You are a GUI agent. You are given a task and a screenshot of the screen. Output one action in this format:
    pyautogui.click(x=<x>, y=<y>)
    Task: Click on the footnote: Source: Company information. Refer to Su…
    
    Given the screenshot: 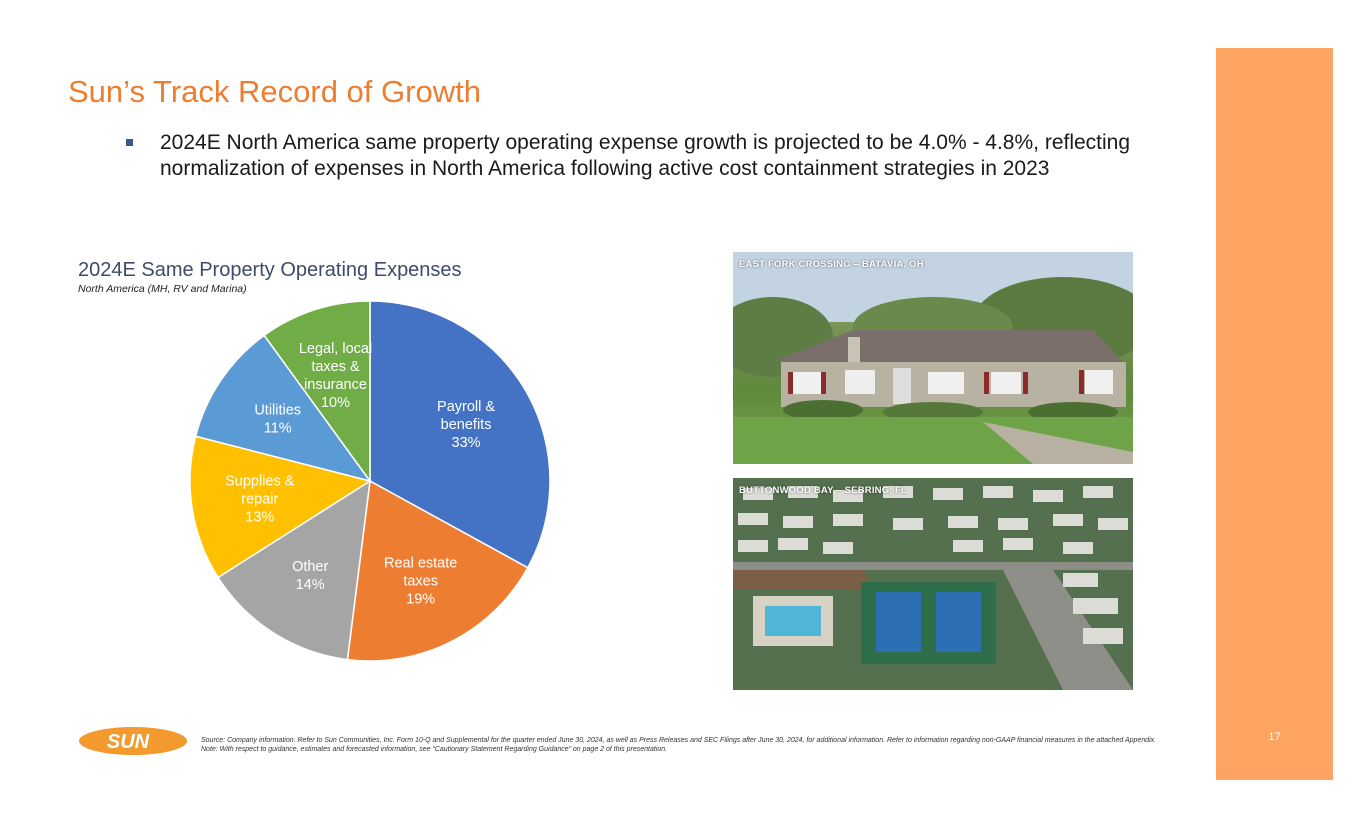 What is the action you would take?
    pyautogui.click(x=701, y=745)
    